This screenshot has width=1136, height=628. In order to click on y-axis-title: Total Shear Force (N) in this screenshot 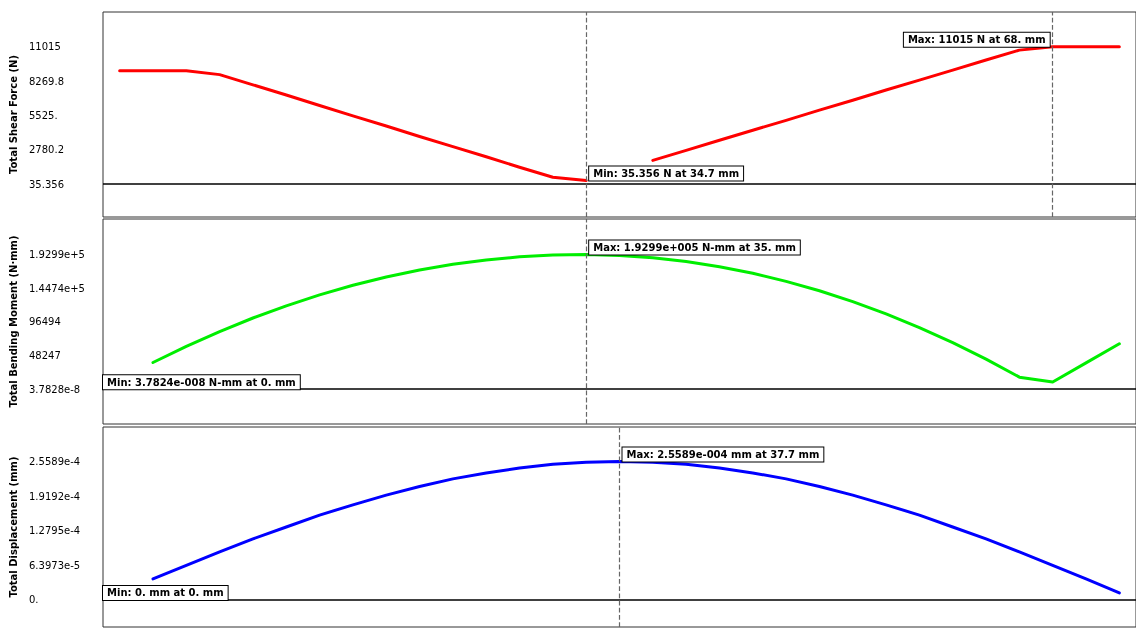, I will do `click(13, 114)`.